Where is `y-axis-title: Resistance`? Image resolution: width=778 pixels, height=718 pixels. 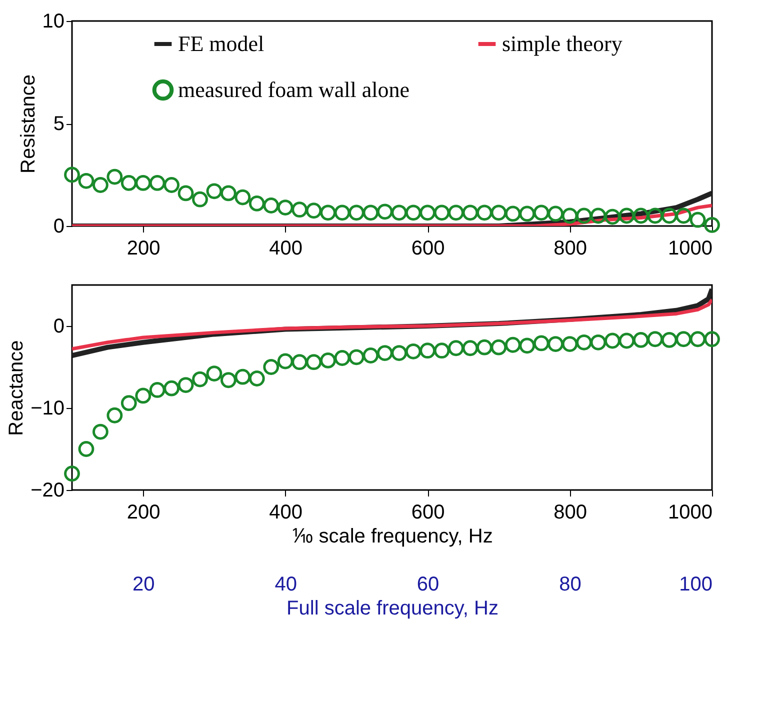
y-axis-title: Resistance is located at coordinates (28, 124).